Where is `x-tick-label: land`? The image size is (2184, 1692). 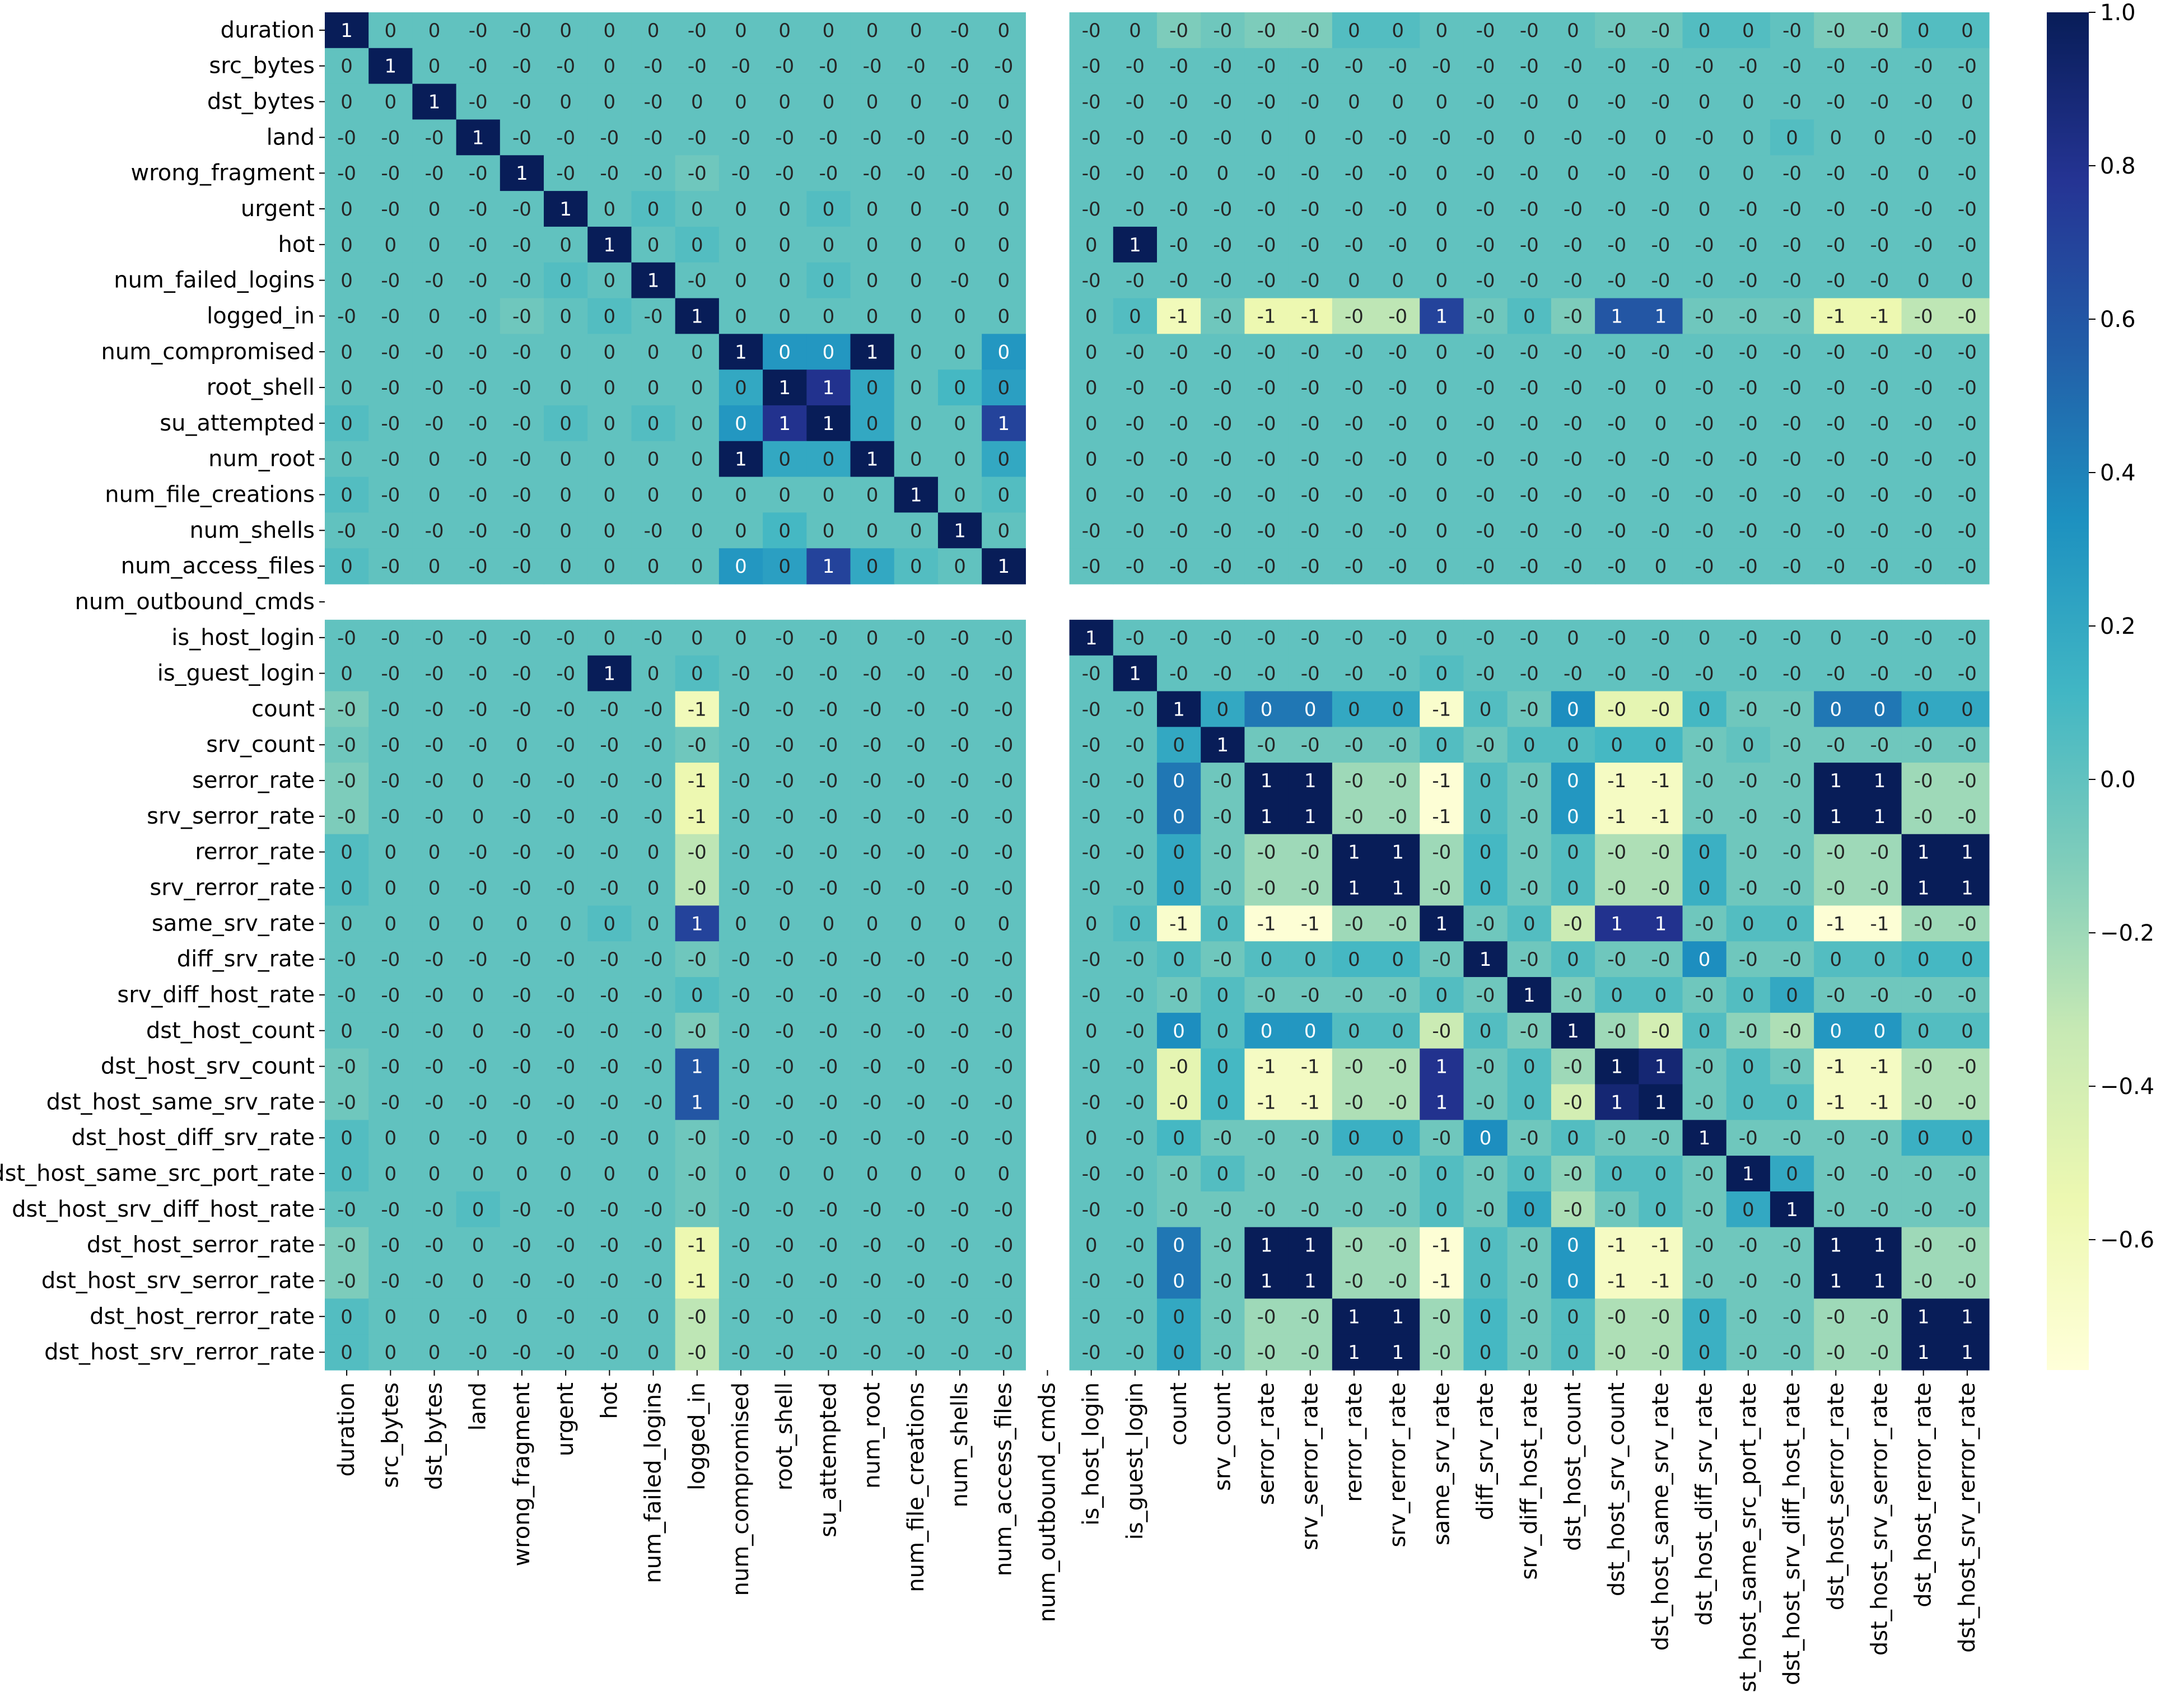 x-tick-label: land is located at coordinates (478, 1406).